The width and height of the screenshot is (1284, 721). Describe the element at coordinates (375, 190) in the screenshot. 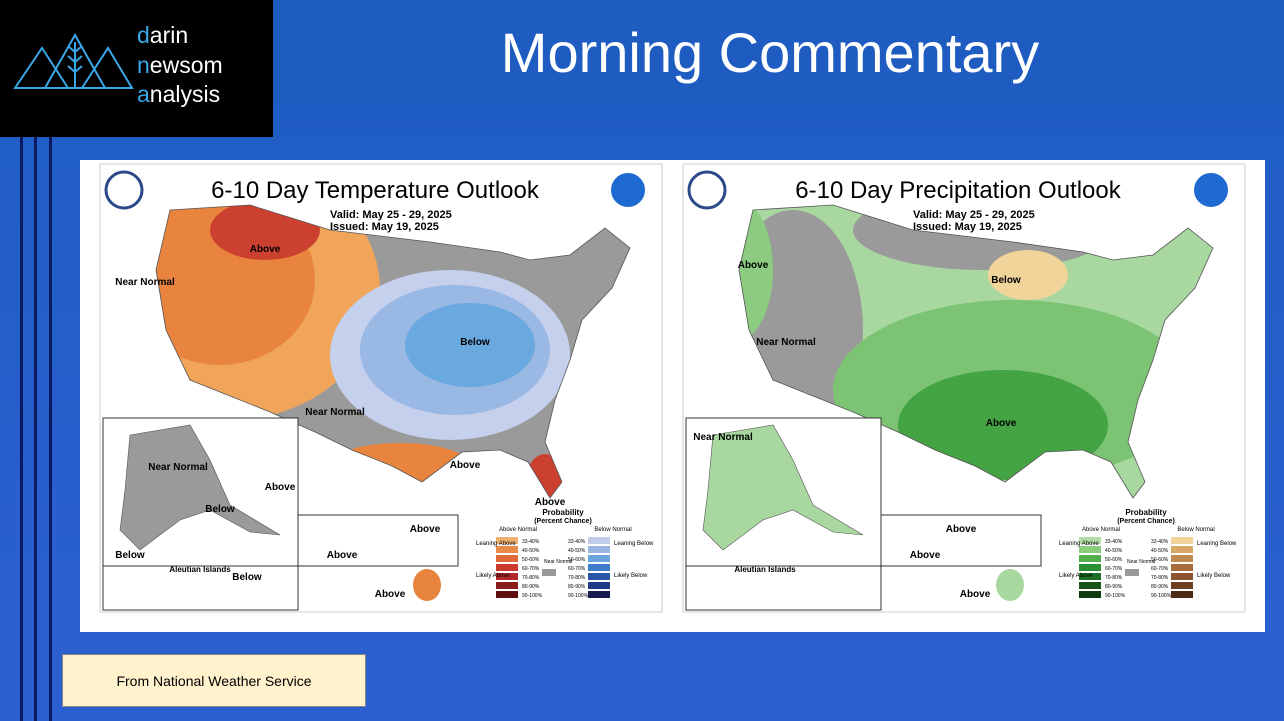

I see `map-title: 6-10 Day Temperature Outlook` at that location.